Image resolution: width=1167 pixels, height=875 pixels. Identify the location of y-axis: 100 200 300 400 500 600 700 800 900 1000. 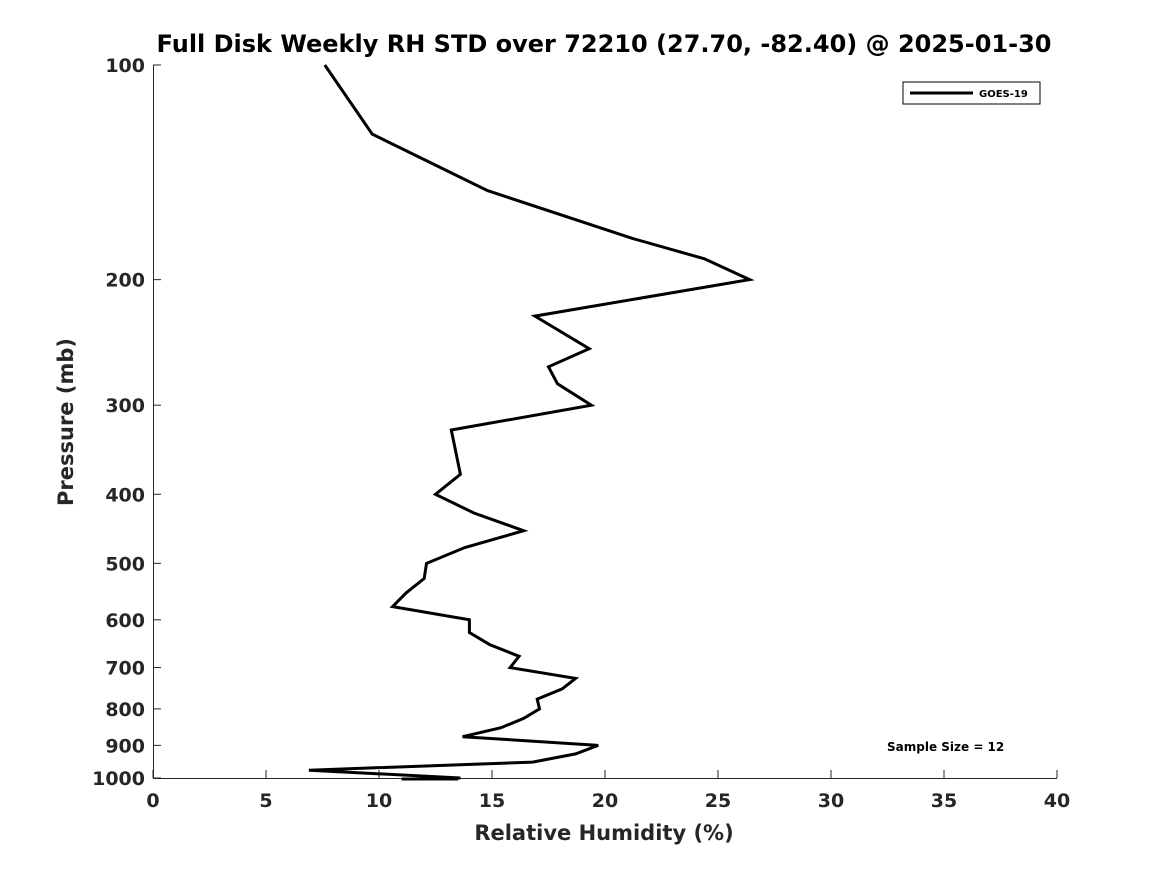
(126, 422).